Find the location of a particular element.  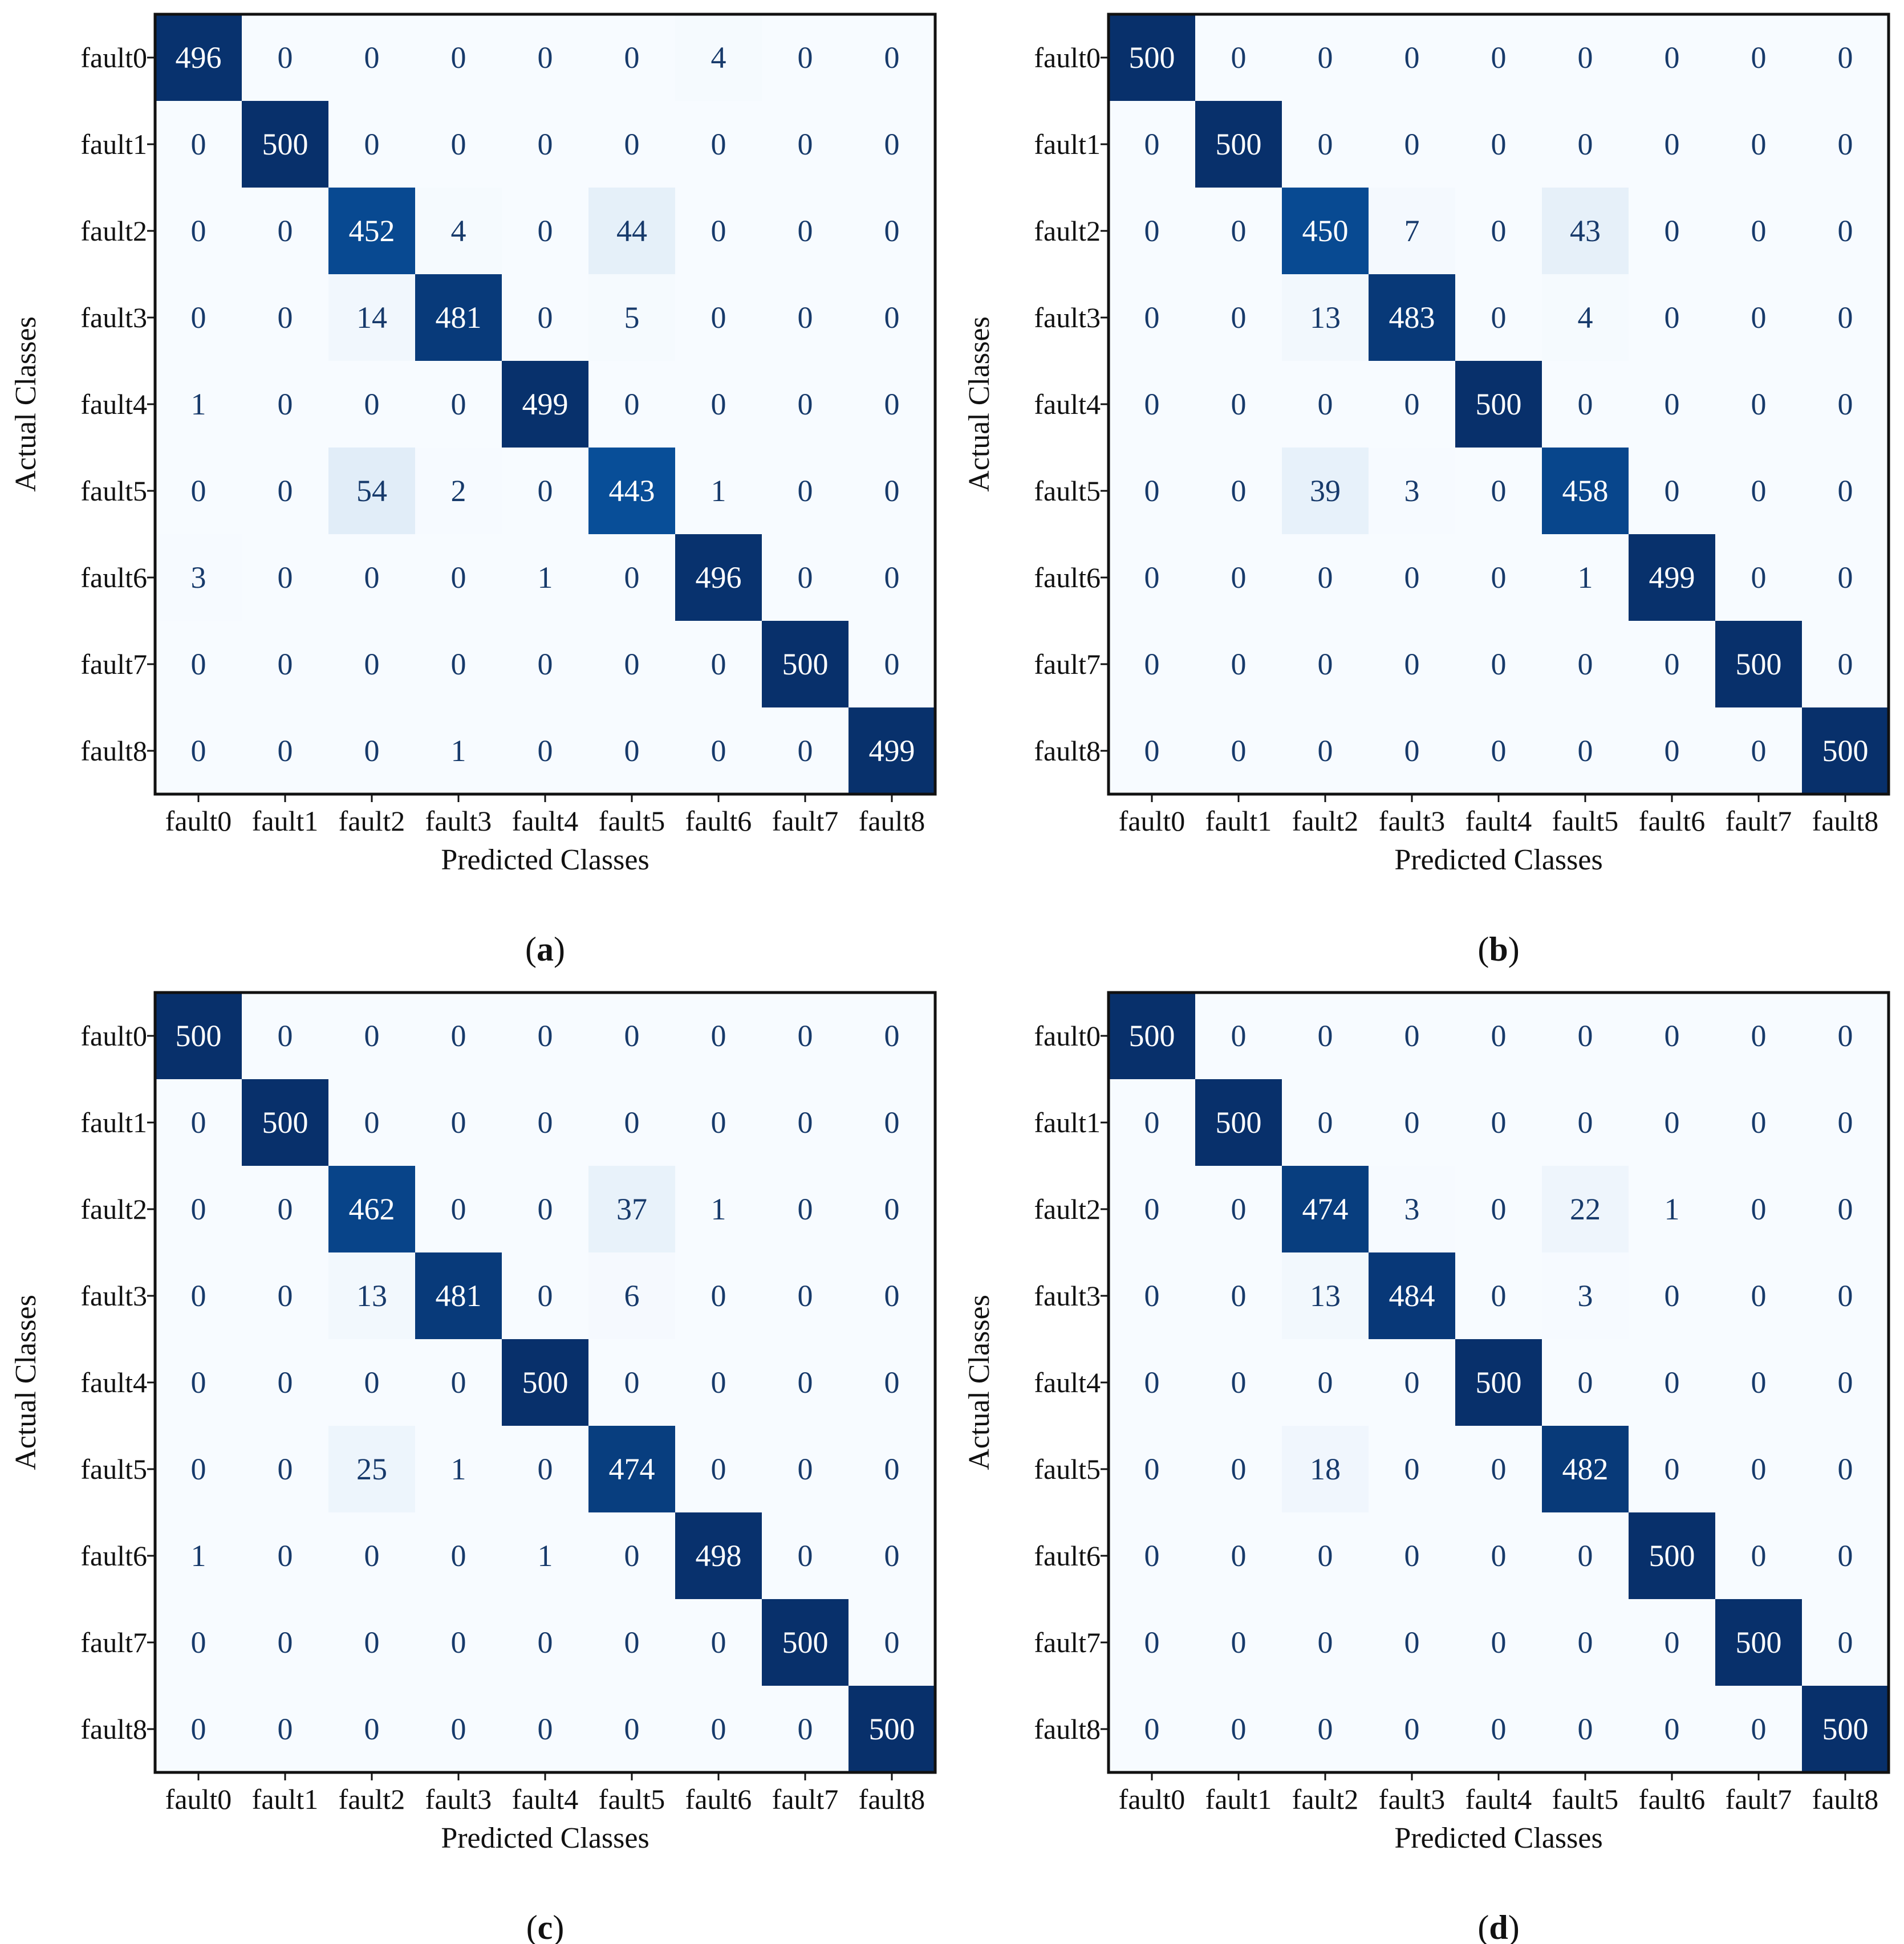

heatmap-cell-r8-c5 is located at coordinates (632, 751).